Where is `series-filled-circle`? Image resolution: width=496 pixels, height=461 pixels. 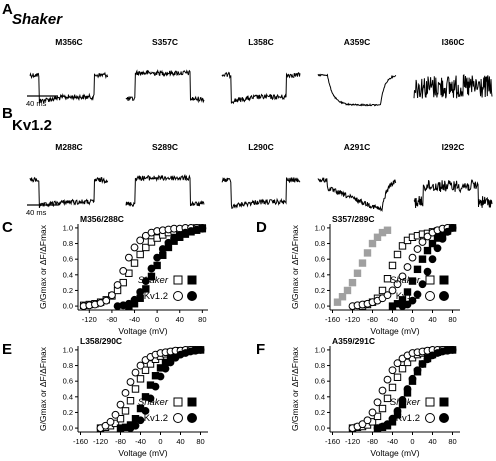 series-filled-circle is located at coordinates (427, 267).